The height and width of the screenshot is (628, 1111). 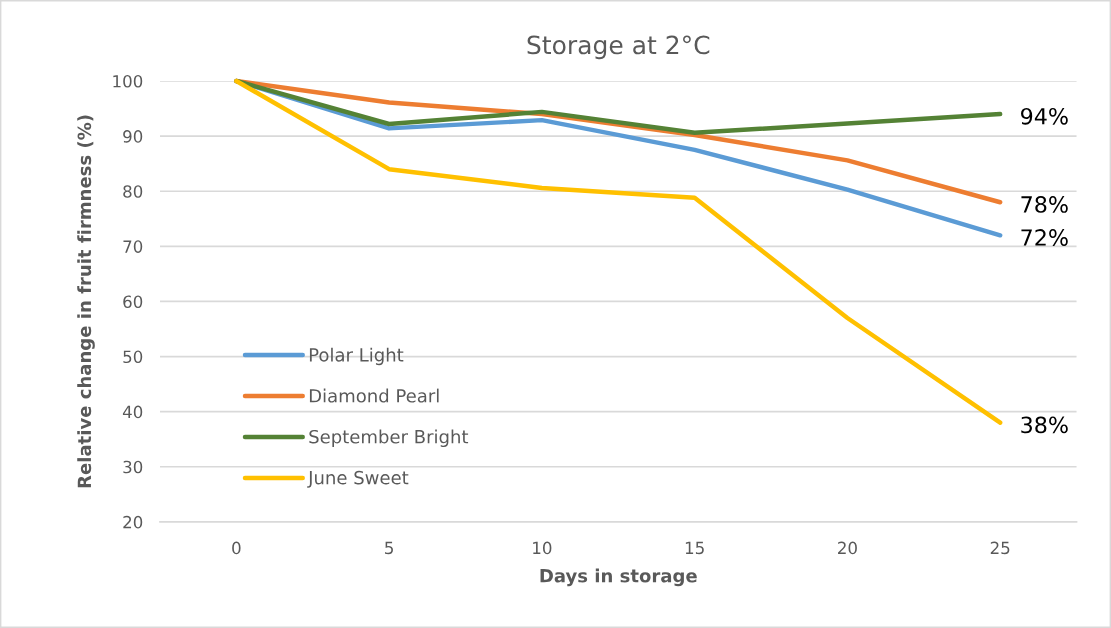 What do you see at coordinates (133, 191) in the screenshot?
I see `y-tick-label: 80` at bounding box center [133, 191].